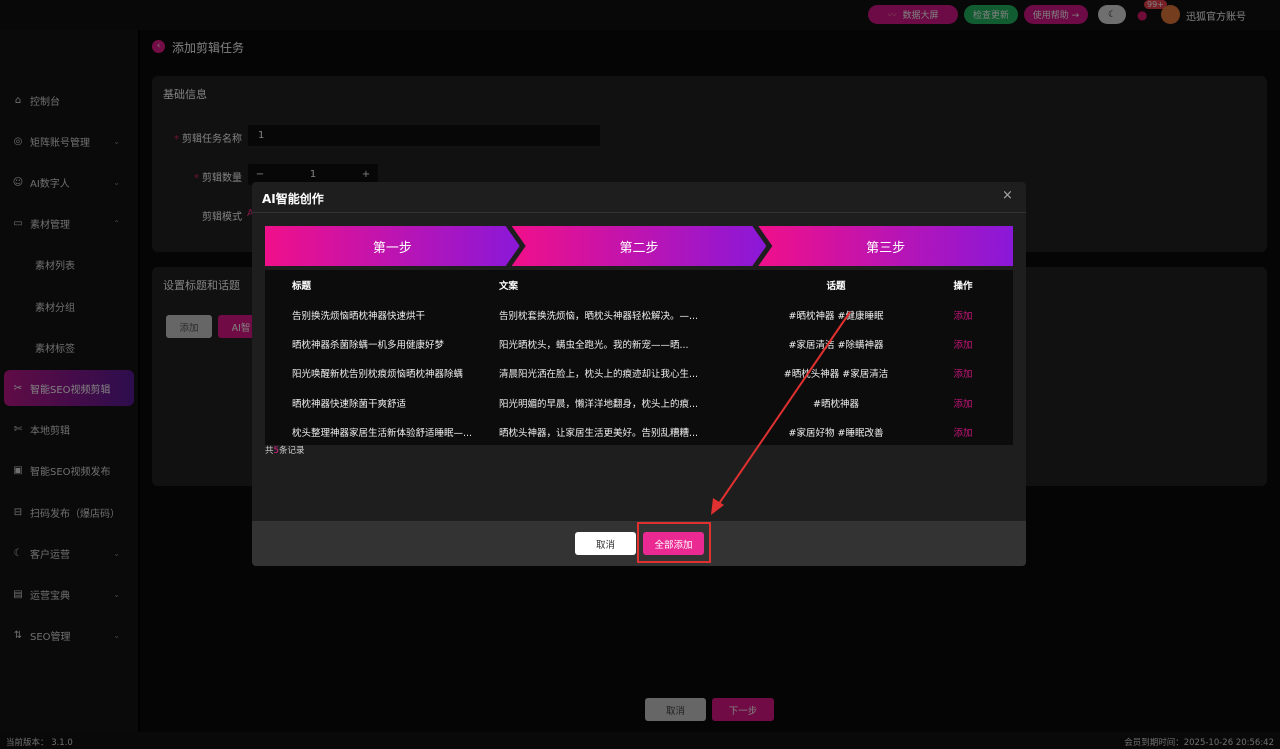 The width and height of the screenshot is (1280, 749). I want to click on scissors-icon: ✂, so click(18, 388).